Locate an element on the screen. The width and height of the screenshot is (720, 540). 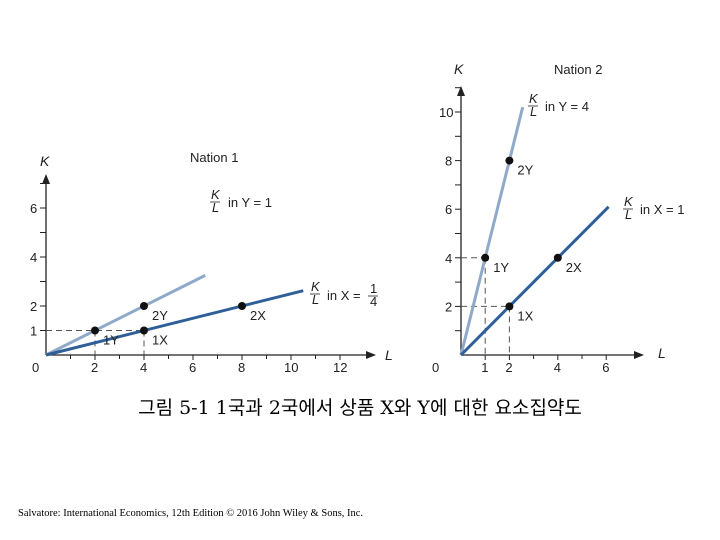
nation1-x-tick-label: 8 is located at coordinates (241, 367).